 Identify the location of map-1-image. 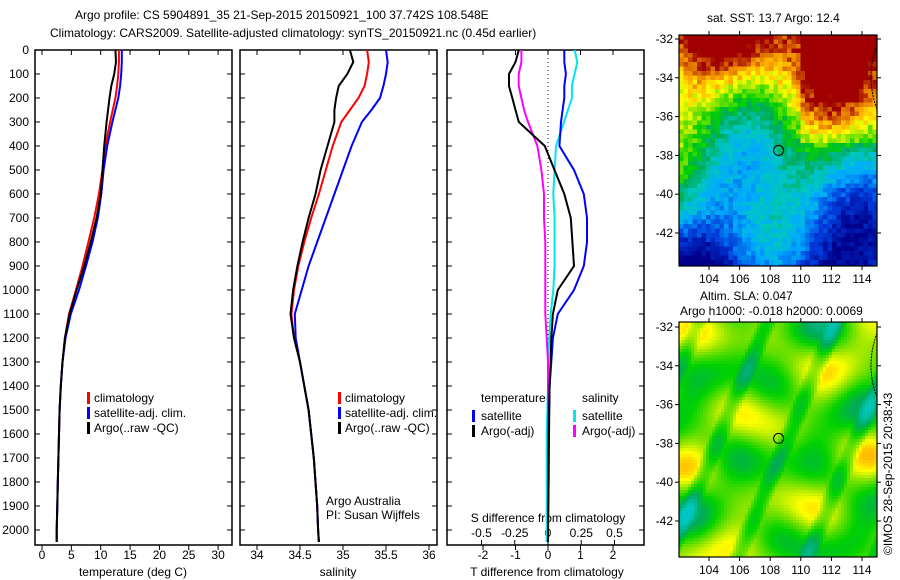
(778, 439).